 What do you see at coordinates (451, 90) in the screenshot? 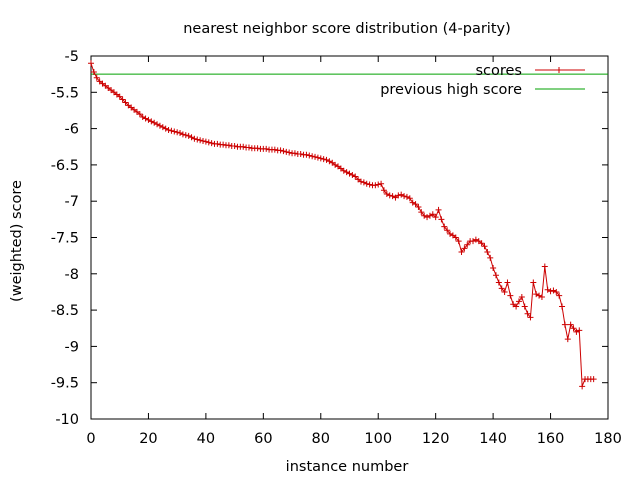
I see `legend-label-previous-high-score: previous high score` at bounding box center [451, 90].